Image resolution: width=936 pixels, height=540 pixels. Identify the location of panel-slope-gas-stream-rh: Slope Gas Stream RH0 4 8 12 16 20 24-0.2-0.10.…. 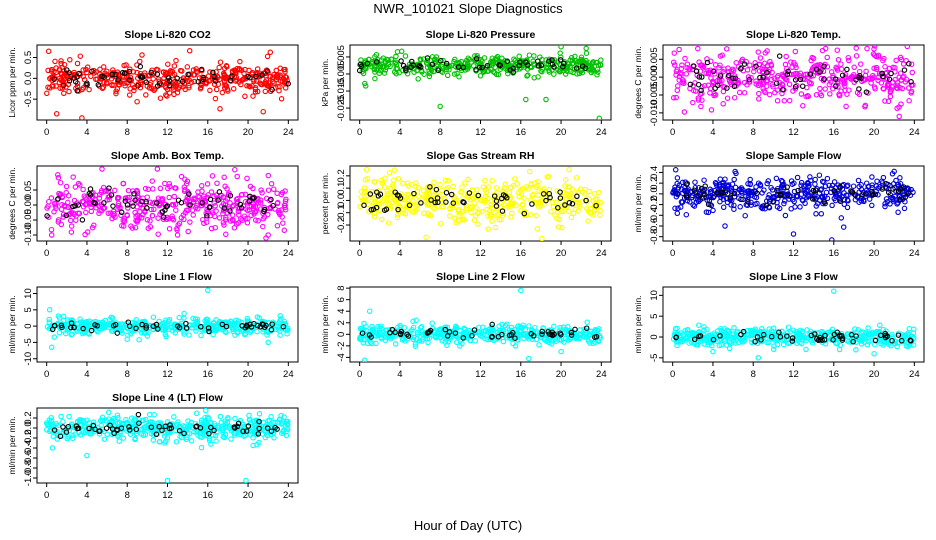
(466, 204).